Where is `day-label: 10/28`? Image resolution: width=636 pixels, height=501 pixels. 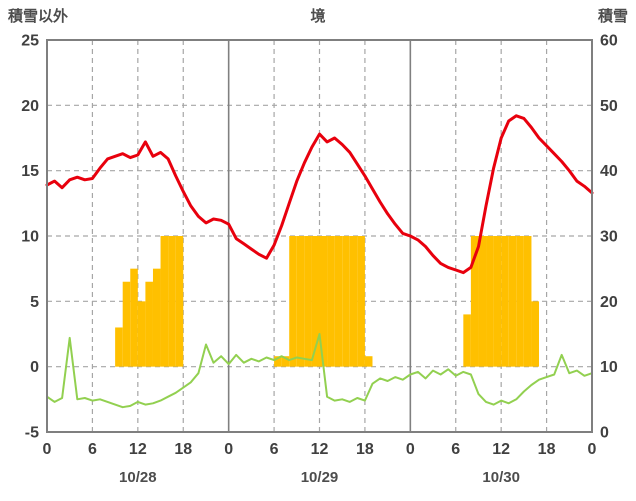 day-label: 10/28 is located at coordinates (138, 477).